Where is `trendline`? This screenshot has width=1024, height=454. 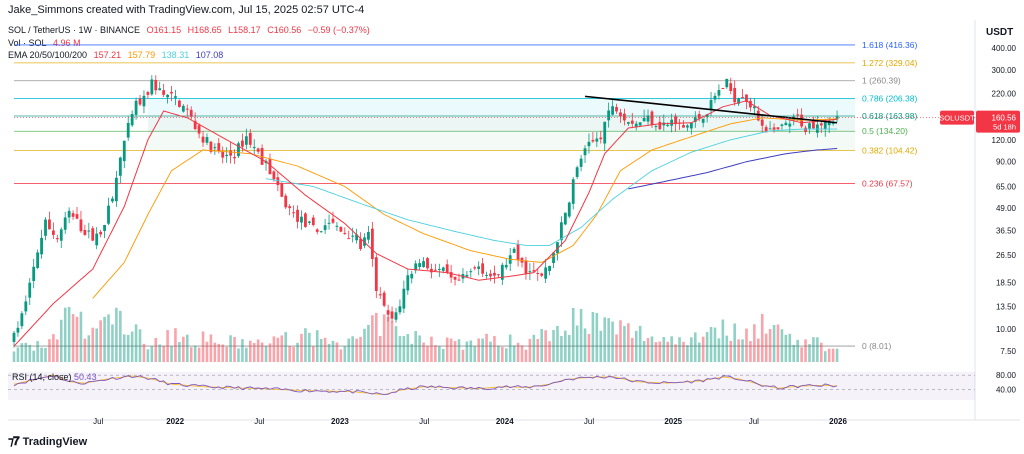
trendline is located at coordinates (711, 109).